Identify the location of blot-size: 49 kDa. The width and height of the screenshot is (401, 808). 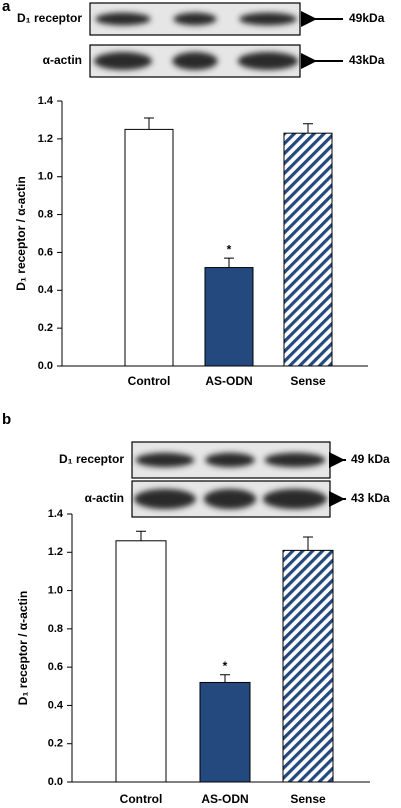
(370, 459).